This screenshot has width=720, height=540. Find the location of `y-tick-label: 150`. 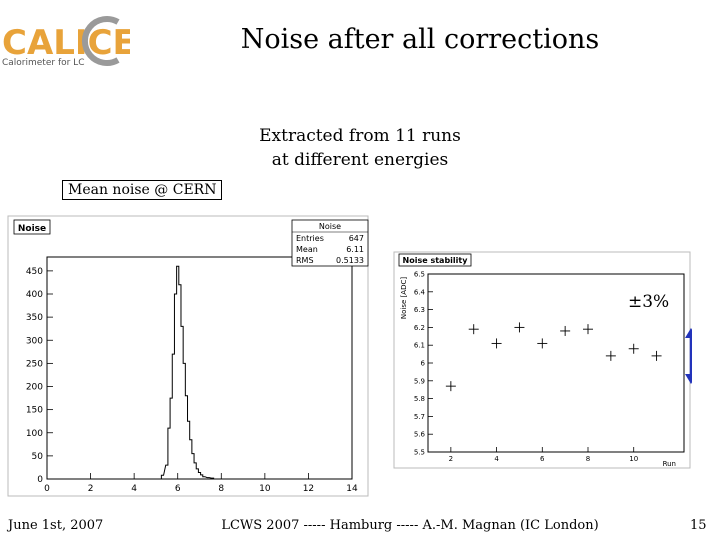

y-tick-label: 150 is located at coordinates (34, 411).